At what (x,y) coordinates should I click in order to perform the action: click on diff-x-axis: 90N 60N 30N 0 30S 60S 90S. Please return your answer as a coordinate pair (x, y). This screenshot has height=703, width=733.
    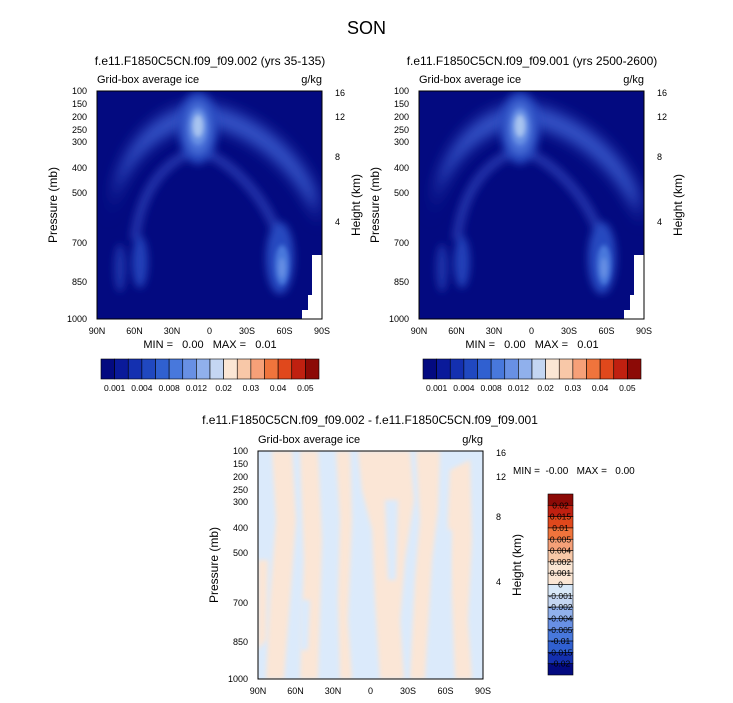
    Looking at the image, I should click on (370, 691).